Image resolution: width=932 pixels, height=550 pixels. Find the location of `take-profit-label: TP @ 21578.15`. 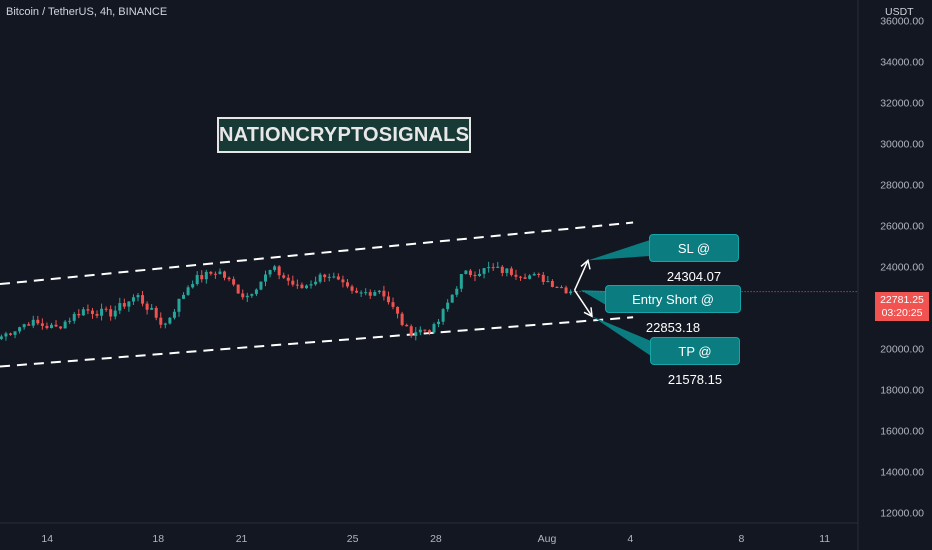

take-profit-label: TP @ 21578.15 is located at coordinates (695, 362).